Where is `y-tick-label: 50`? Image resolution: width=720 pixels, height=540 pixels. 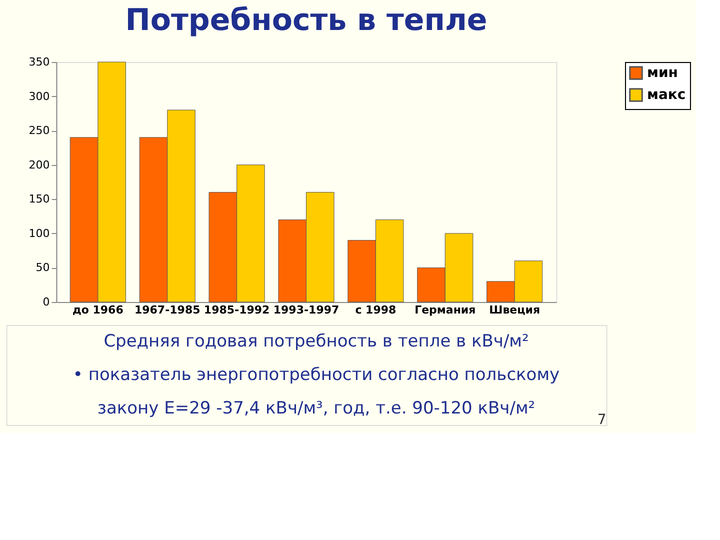 y-tick-label: 50 is located at coordinates (43, 267).